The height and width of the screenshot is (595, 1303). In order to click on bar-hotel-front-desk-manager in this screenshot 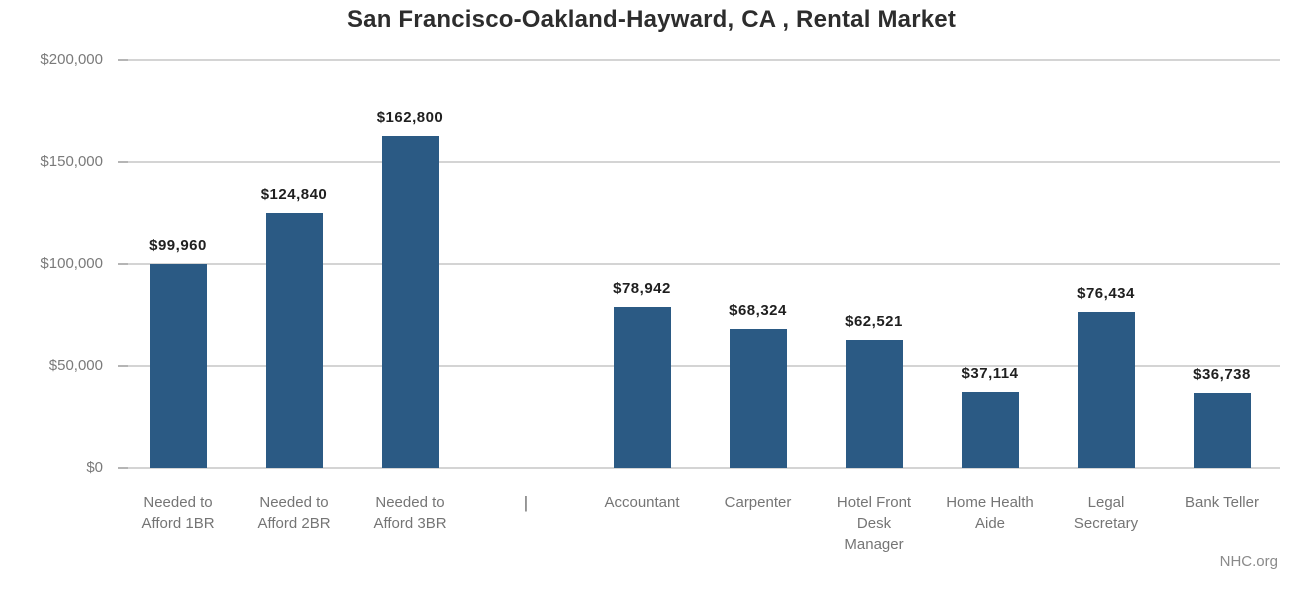, I will do `click(874, 404)`.